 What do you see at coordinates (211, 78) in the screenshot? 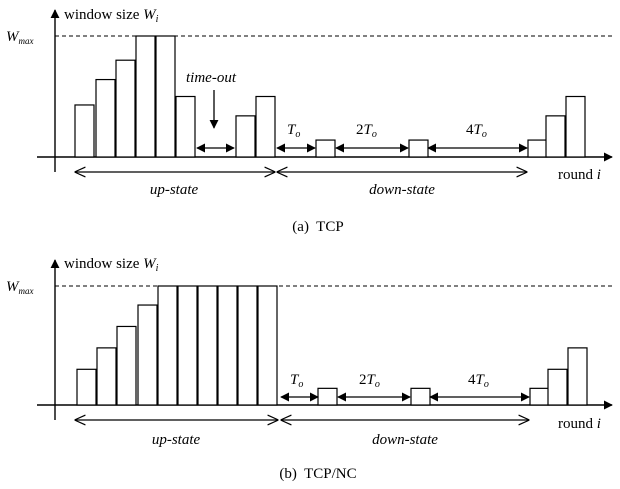
I see `timeout-label: time-out` at bounding box center [211, 78].